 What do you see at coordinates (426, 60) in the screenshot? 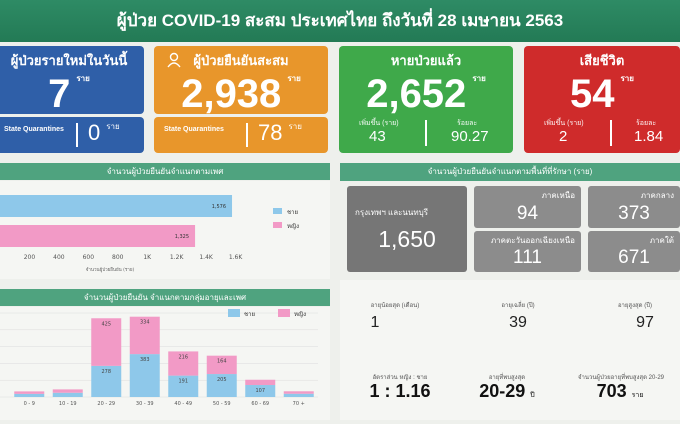
I see `recovered-label: หายป่วยแล้ว` at bounding box center [426, 60].